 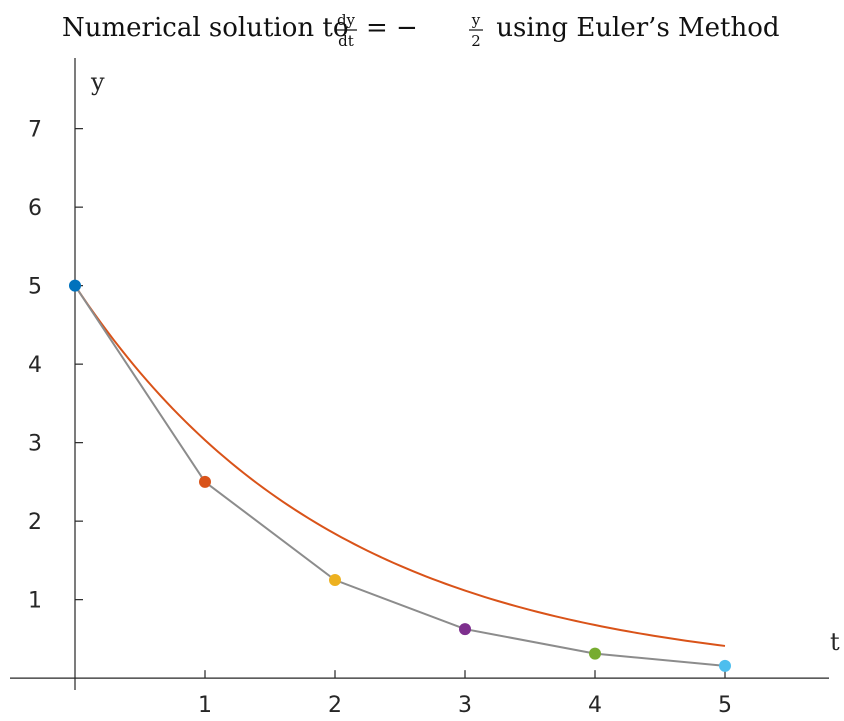 What do you see at coordinates (335, 705) in the screenshot?
I see `x-tick-label: 2` at bounding box center [335, 705].